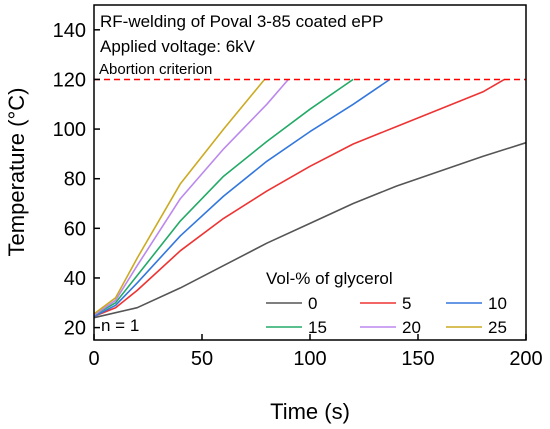 Image resolution: width=550 pixels, height=429 pixels. What do you see at coordinates (525, 359) in the screenshot?
I see `x-tick-label: 200` at bounding box center [525, 359].